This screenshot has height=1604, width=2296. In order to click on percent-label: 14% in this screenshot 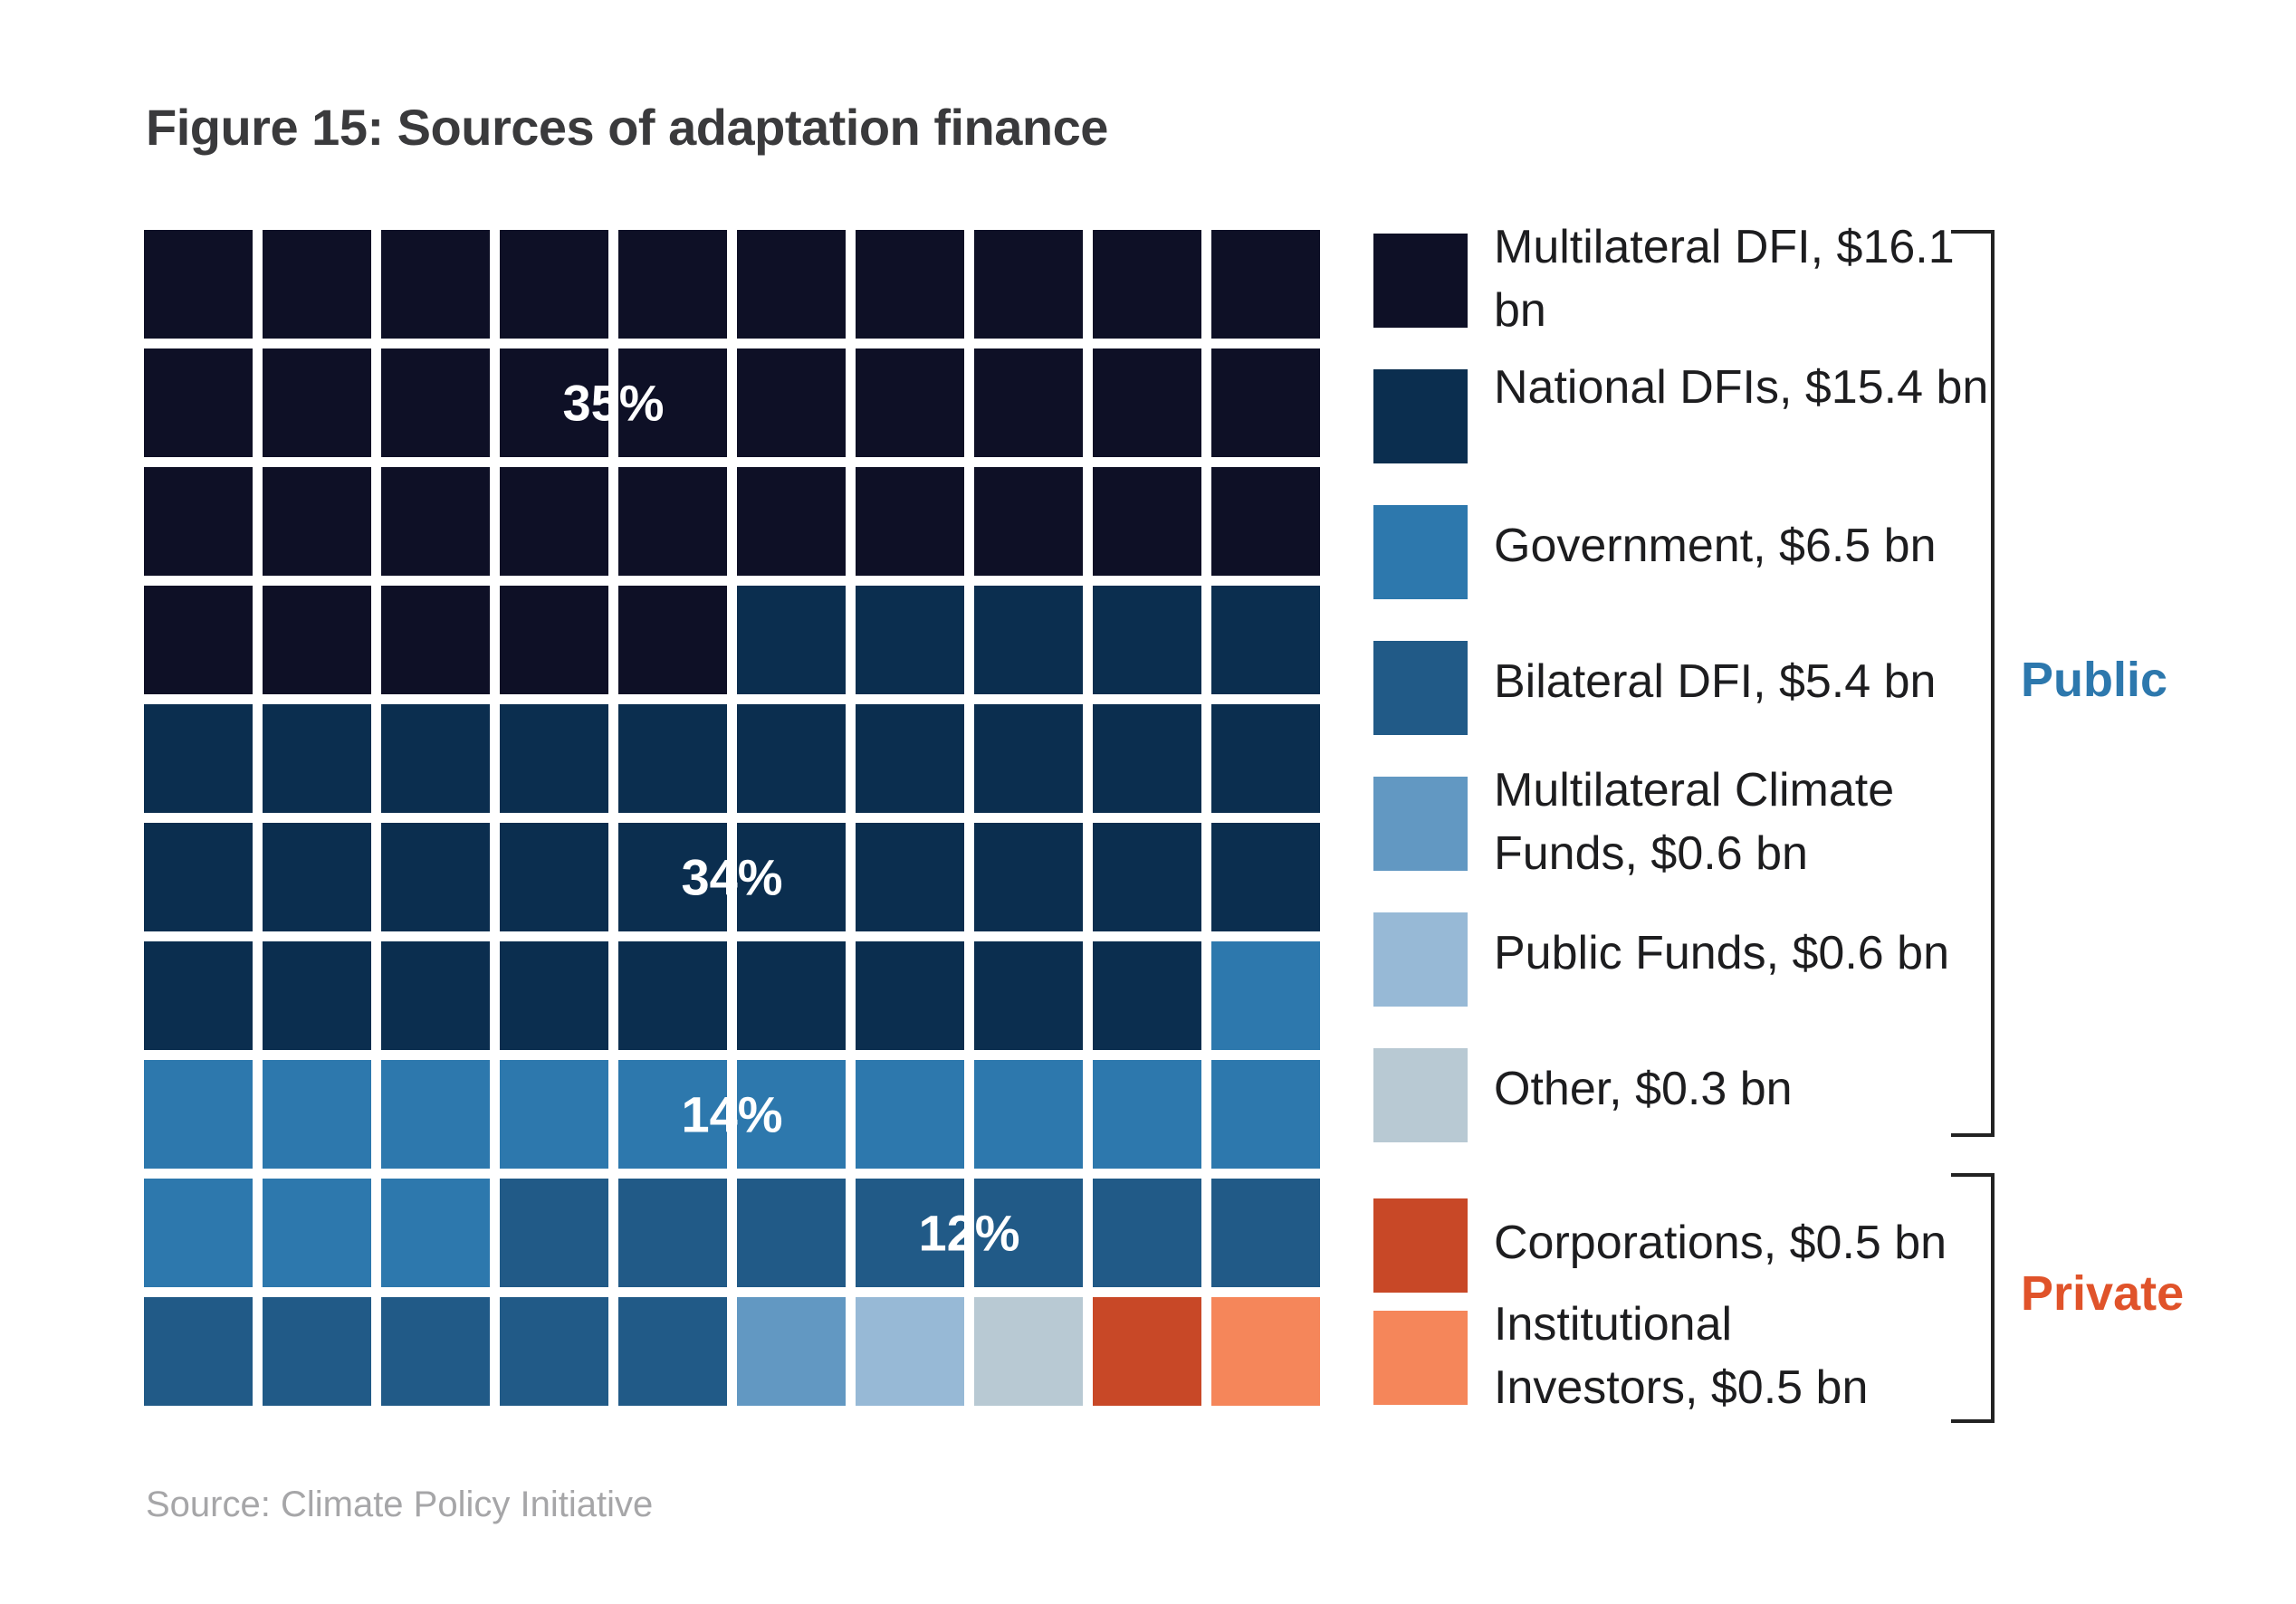, I will do `click(732, 1114)`.